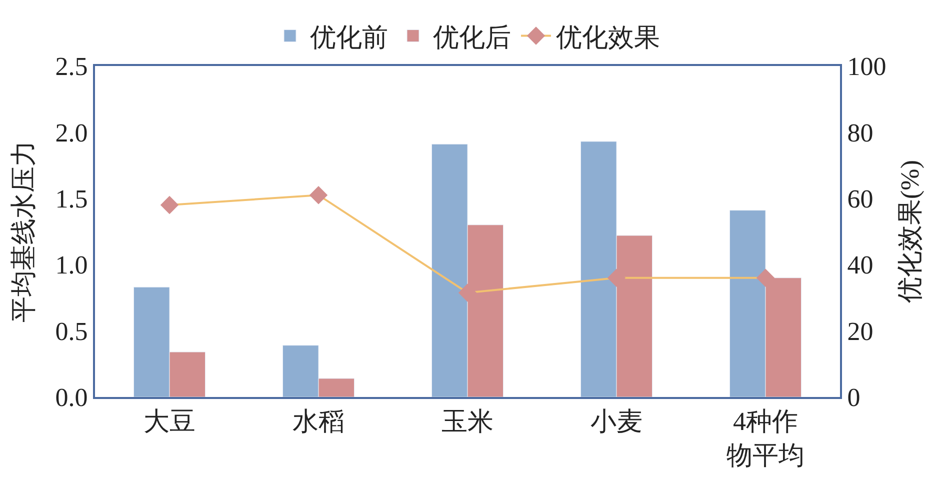 This screenshot has width=950, height=492. What do you see at coordinates (608, 37) in the screenshot?
I see `legend-label: 优化效果` at bounding box center [608, 37].